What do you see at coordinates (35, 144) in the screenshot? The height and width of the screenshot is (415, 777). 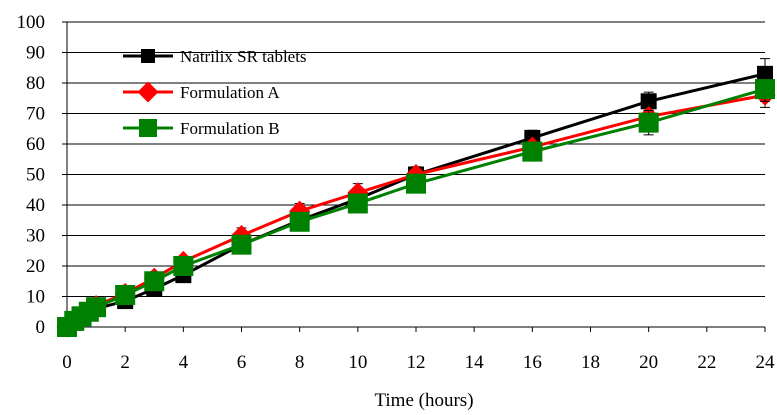 I see `y-tick-label-60: 60` at bounding box center [35, 144].